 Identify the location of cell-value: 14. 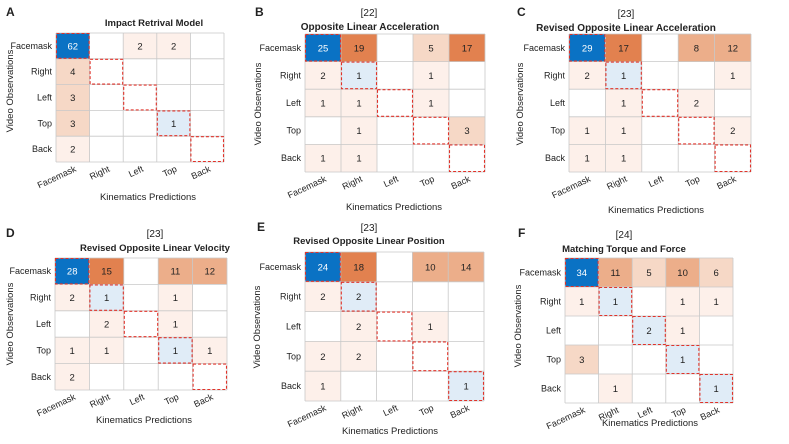
(466, 267).